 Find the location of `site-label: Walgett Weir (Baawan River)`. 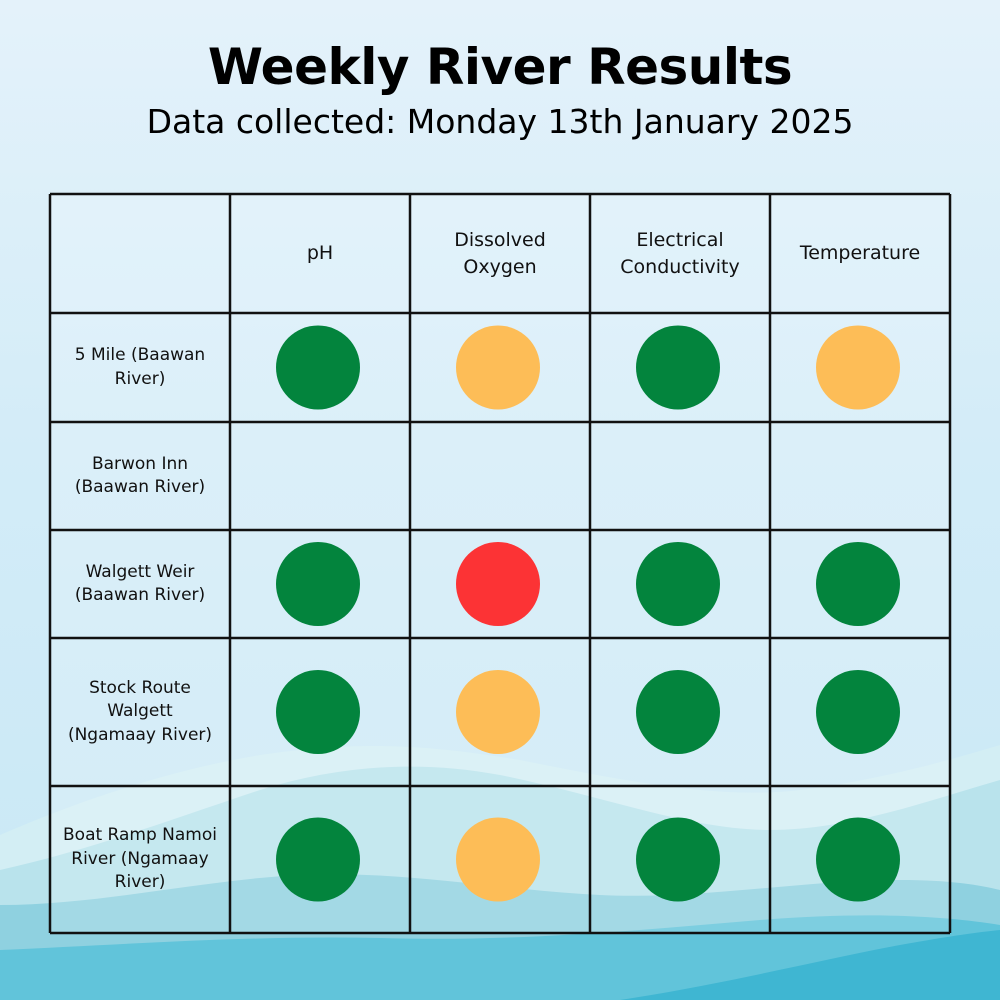

site-label: Walgett Weir (Baawan River) is located at coordinates (140, 583).